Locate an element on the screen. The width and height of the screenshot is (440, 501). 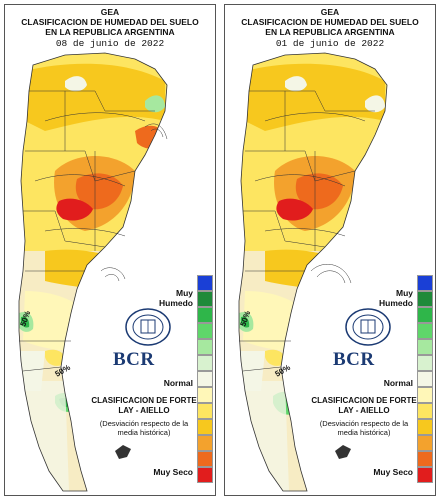
map-date: 08 de junio de 2022 is located at coordinates (110, 43).